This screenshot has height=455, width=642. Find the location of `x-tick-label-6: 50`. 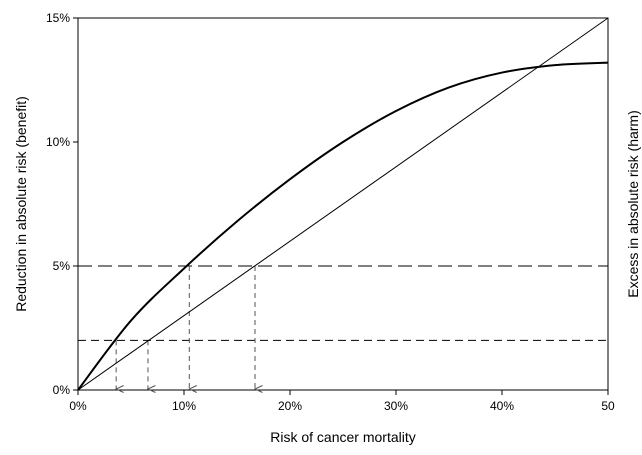

x-tick-label-6: 50 is located at coordinates (608, 406).